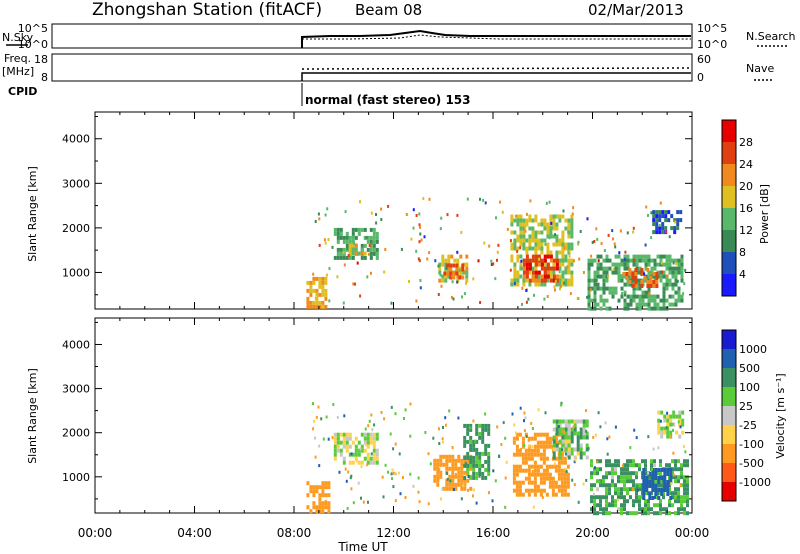  What do you see at coordinates (76, 389) in the screenshot?
I see `y-tick-label: 3000` at bounding box center [76, 389].